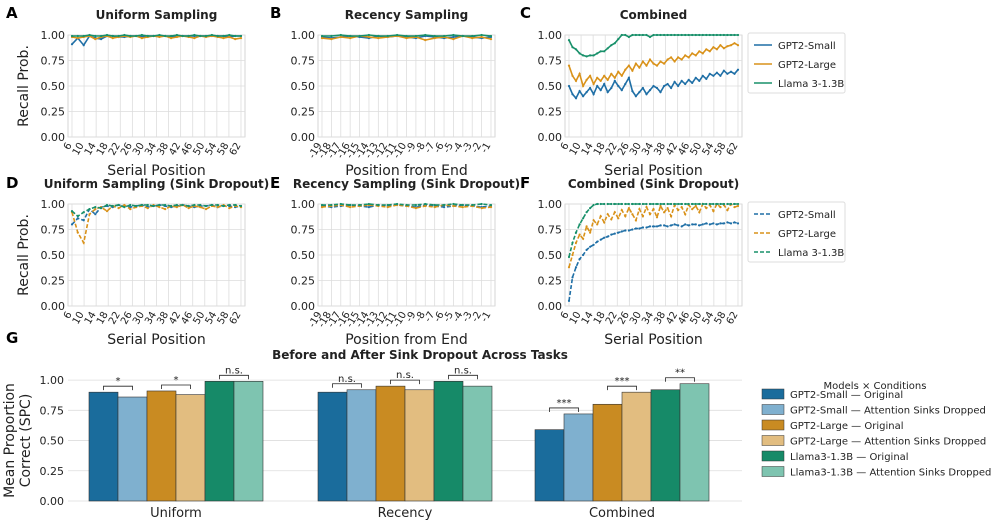  What do you see at coordinates (846, 395) in the screenshot?
I see `legend-label: GPT2-Small — Original` at bounding box center [846, 395].